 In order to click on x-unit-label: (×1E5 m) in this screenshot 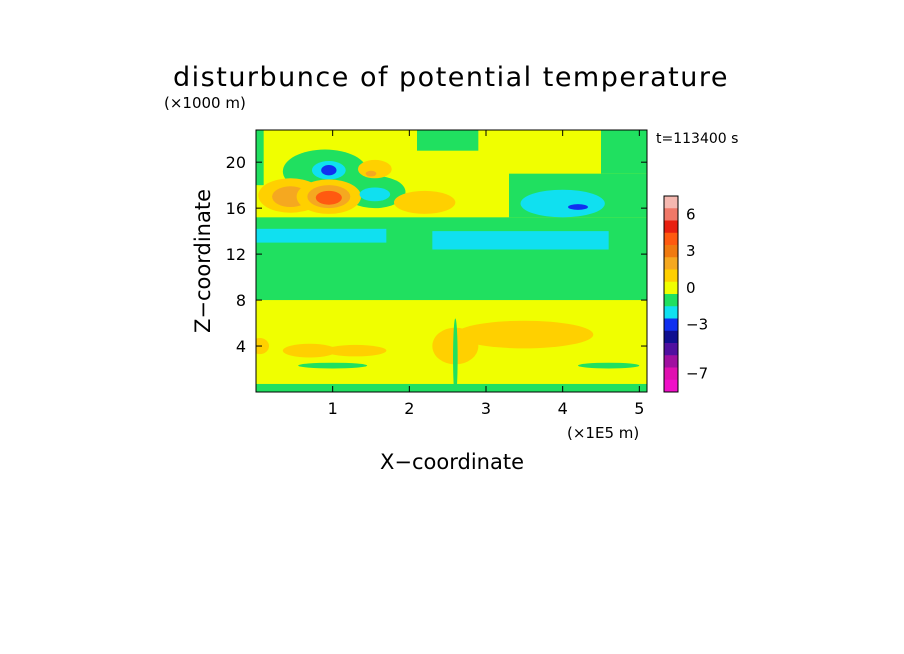, I will do `click(603, 433)`.